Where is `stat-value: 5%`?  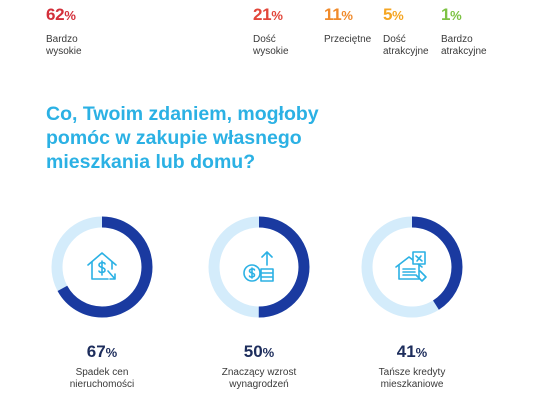 stat-value: 5% is located at coordinates (393, 14).